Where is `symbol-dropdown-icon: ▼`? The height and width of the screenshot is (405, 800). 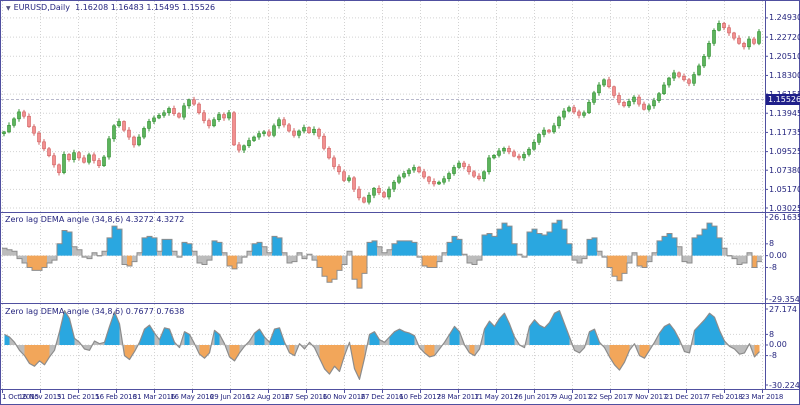 symbol-dropdown-icon: ▼ is located at coordinates (8, 8).